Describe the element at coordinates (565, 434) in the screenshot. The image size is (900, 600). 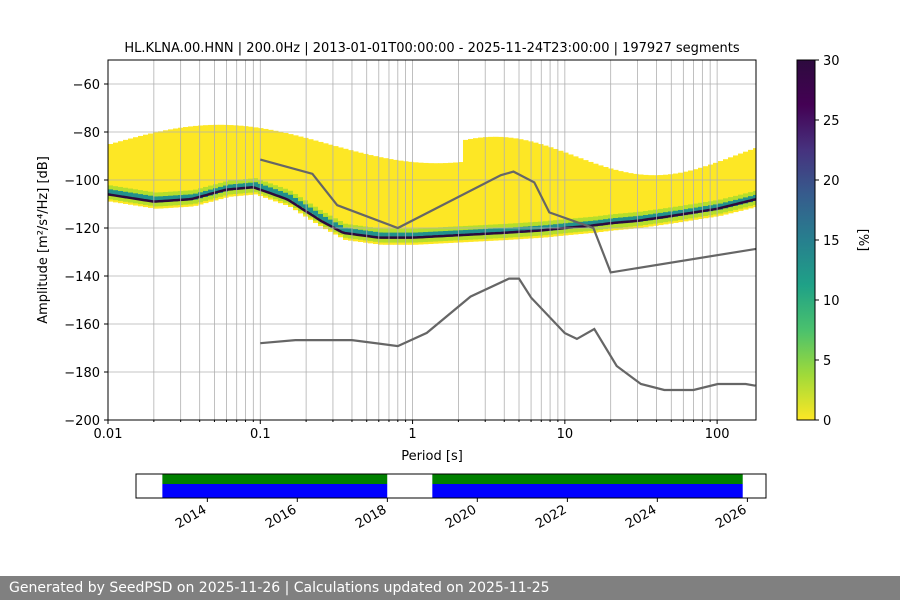
I see `x-tick-label: 10` at that location.